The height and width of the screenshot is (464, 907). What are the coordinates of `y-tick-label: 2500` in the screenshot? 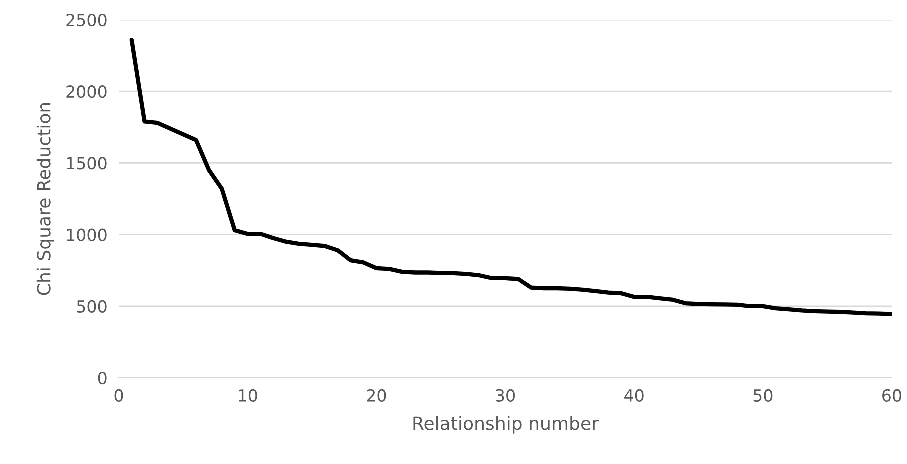 It's located at (86, 20).